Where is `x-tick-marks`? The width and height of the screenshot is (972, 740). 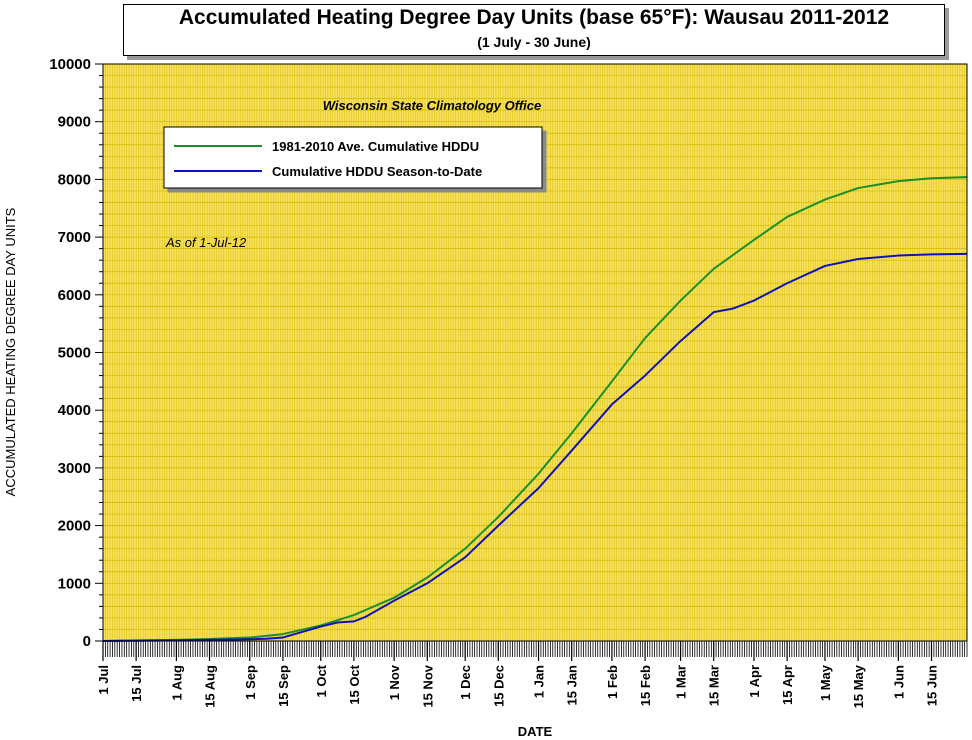 x-tick-marks is located at coordinates (535, 649).